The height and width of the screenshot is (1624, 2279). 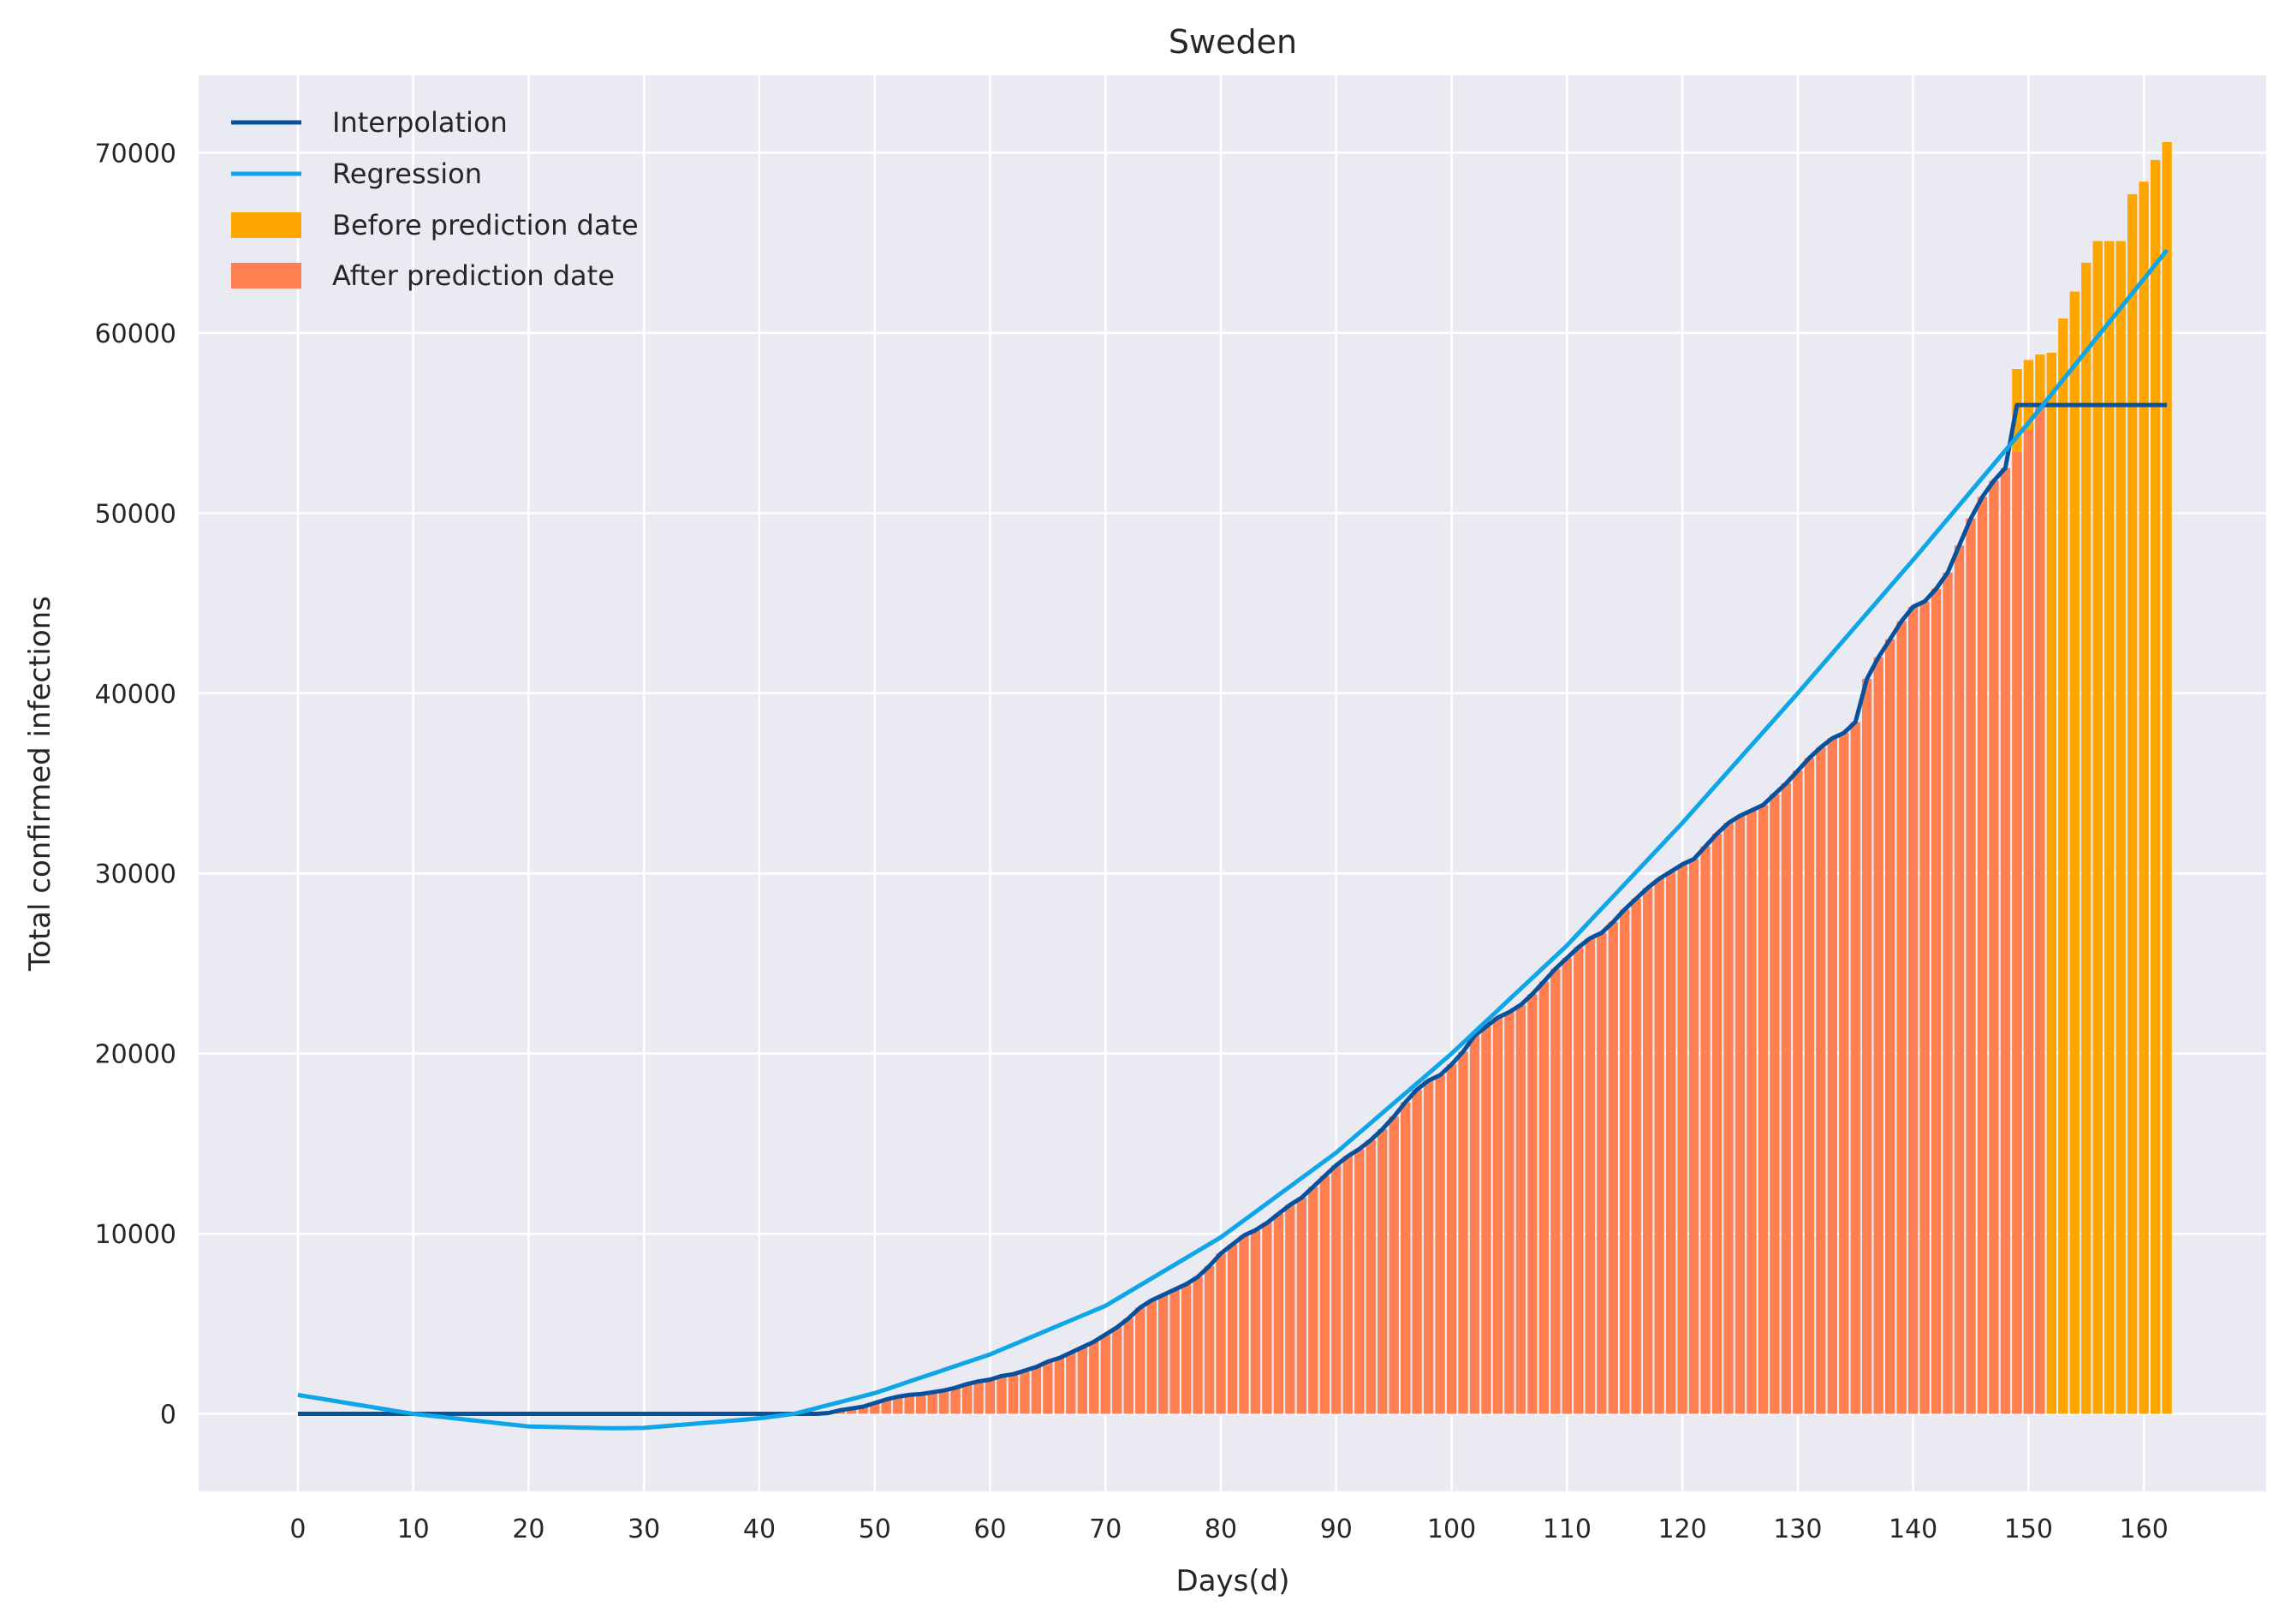 What do you see at coordinates (135, 784) in the screenshot?
I see `y-tick-labels: 0 10000 20000 30000 40000 50000 60000 70000` at bounding box center [135, 784].